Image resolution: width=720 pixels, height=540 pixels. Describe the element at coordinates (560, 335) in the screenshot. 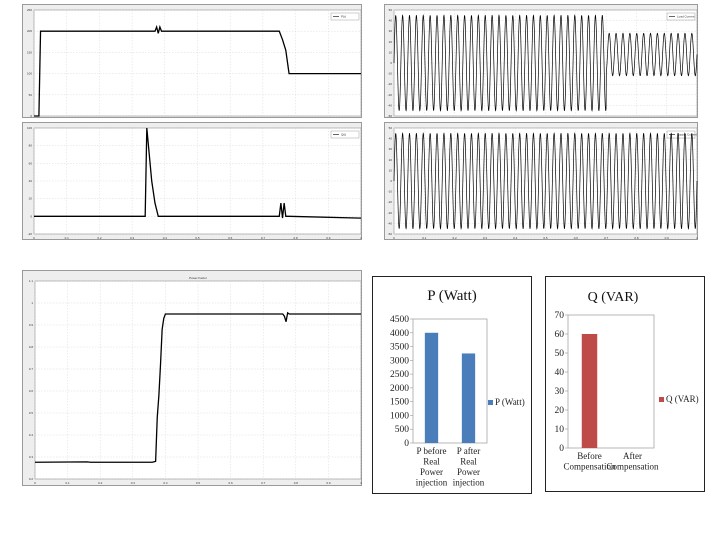

I see `y-tick-label: 60` at that location.